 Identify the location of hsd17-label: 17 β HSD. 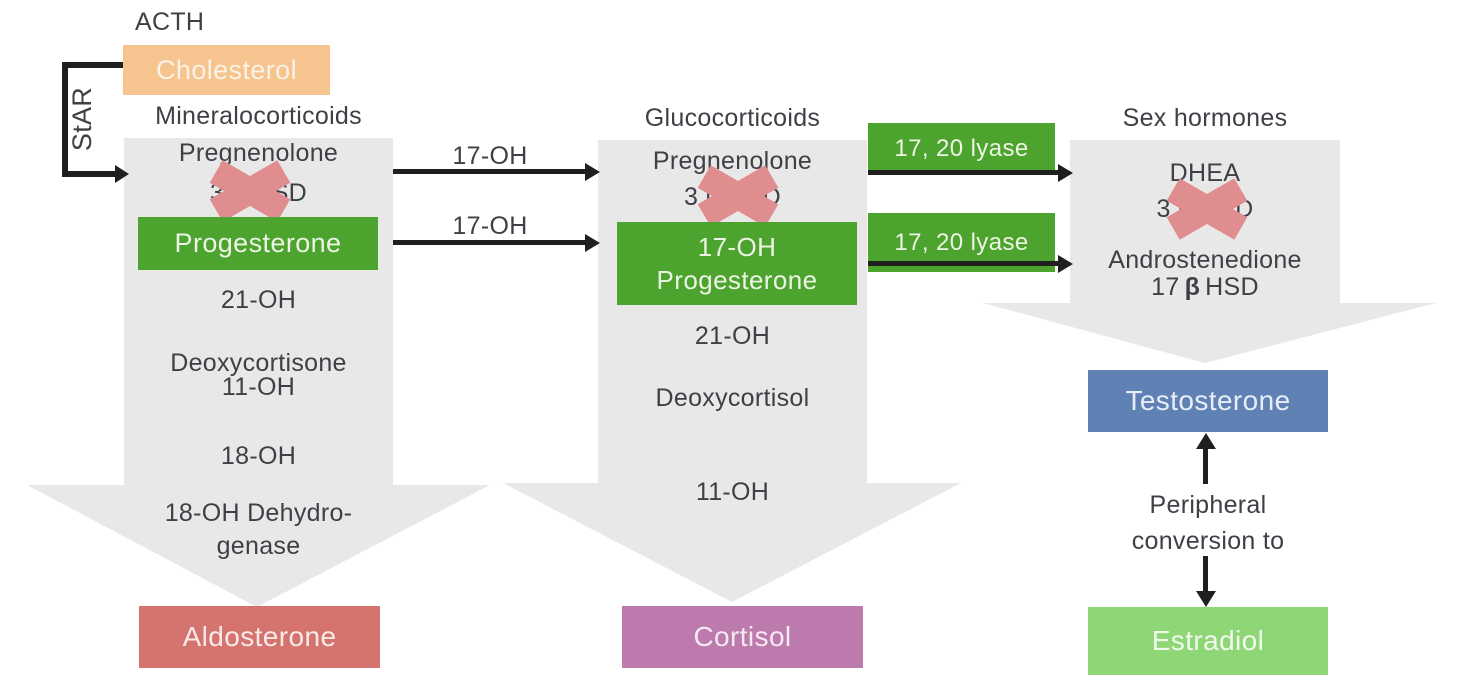
(1205, 287).